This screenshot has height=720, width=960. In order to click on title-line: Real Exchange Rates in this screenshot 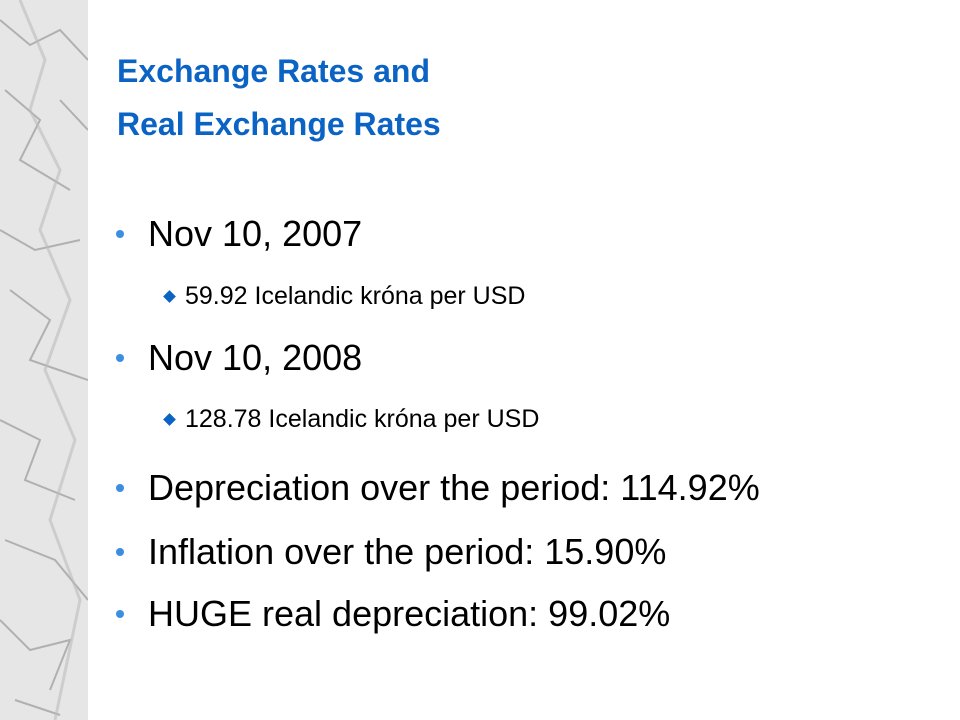, I will do `click(279, 124)`.